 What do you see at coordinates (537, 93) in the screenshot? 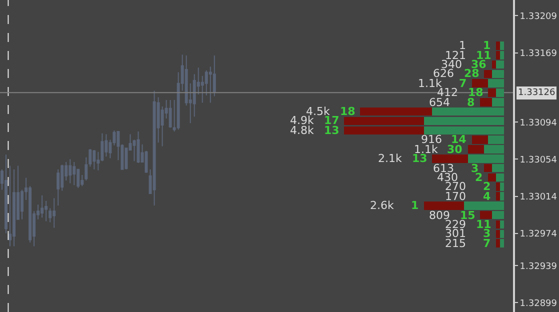
I see `ref-line-label: 1.33126` at bounding box center [537, 93].